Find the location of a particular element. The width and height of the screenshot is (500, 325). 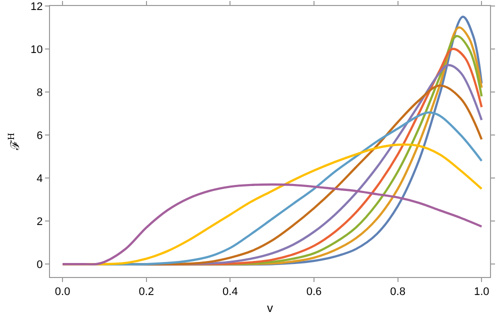

y-tick-label: 0 is located at coordinates (39, 264).